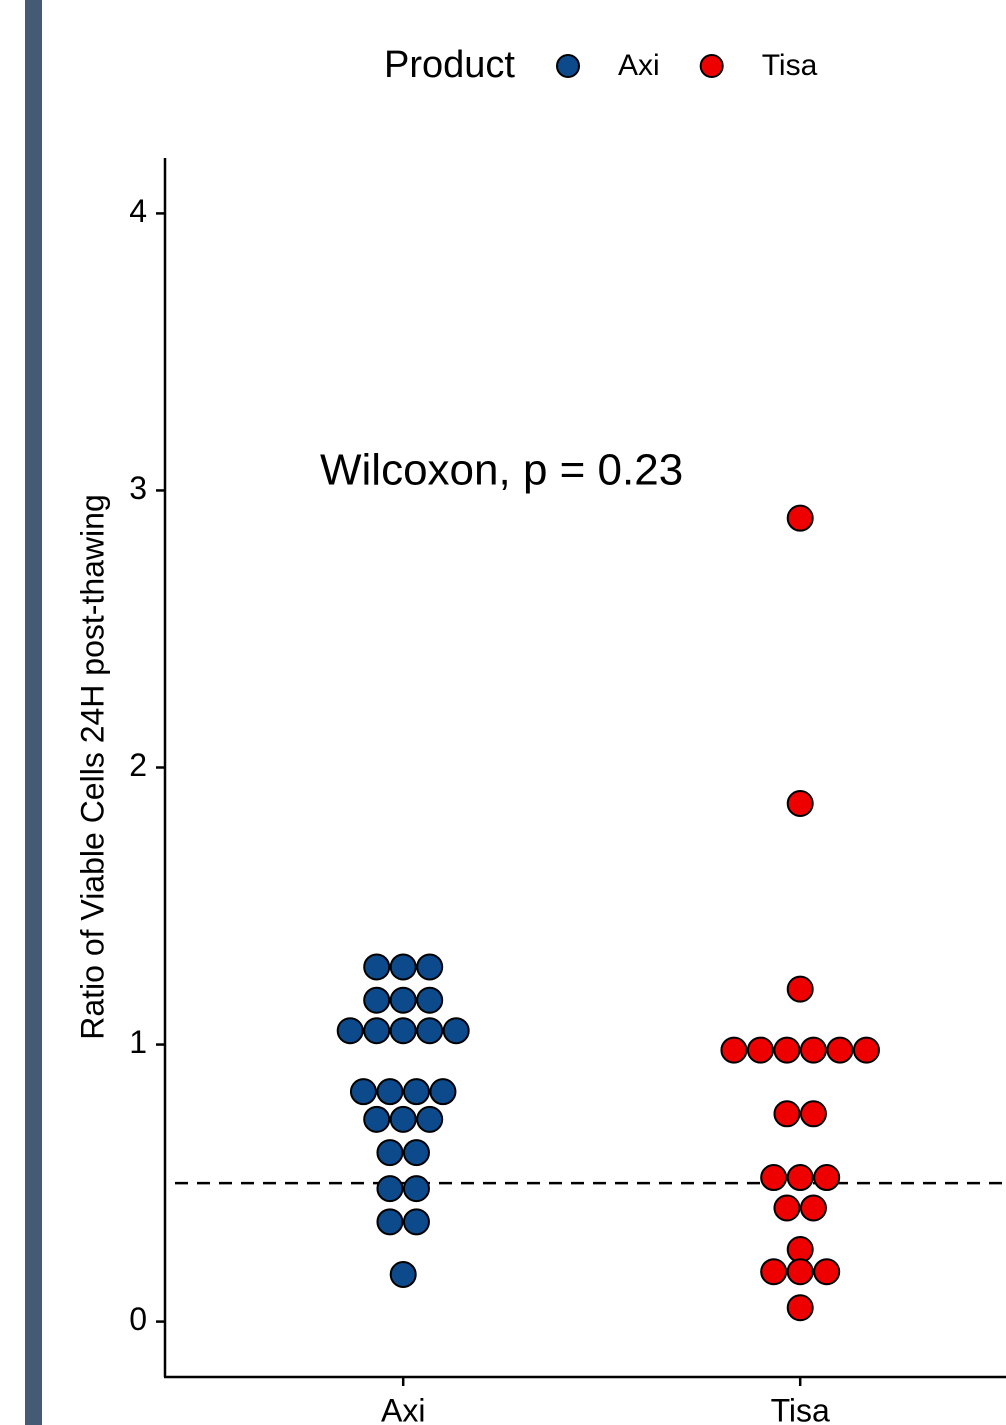 The image size is (1006, 1425). I want to click on y-tick-label: 0, so click(138, 1319).